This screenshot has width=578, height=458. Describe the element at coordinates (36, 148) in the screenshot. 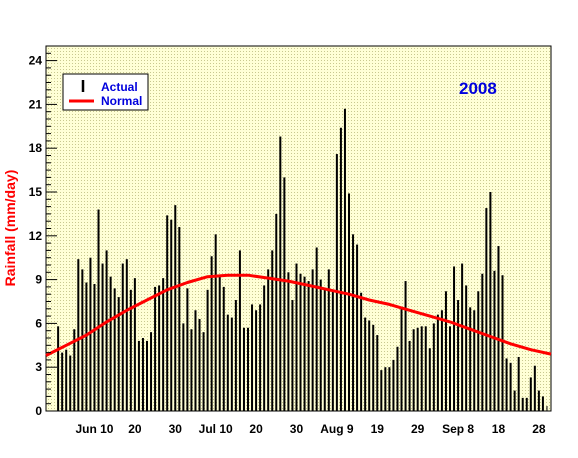

I see `y-tick-label: 18` at that location.